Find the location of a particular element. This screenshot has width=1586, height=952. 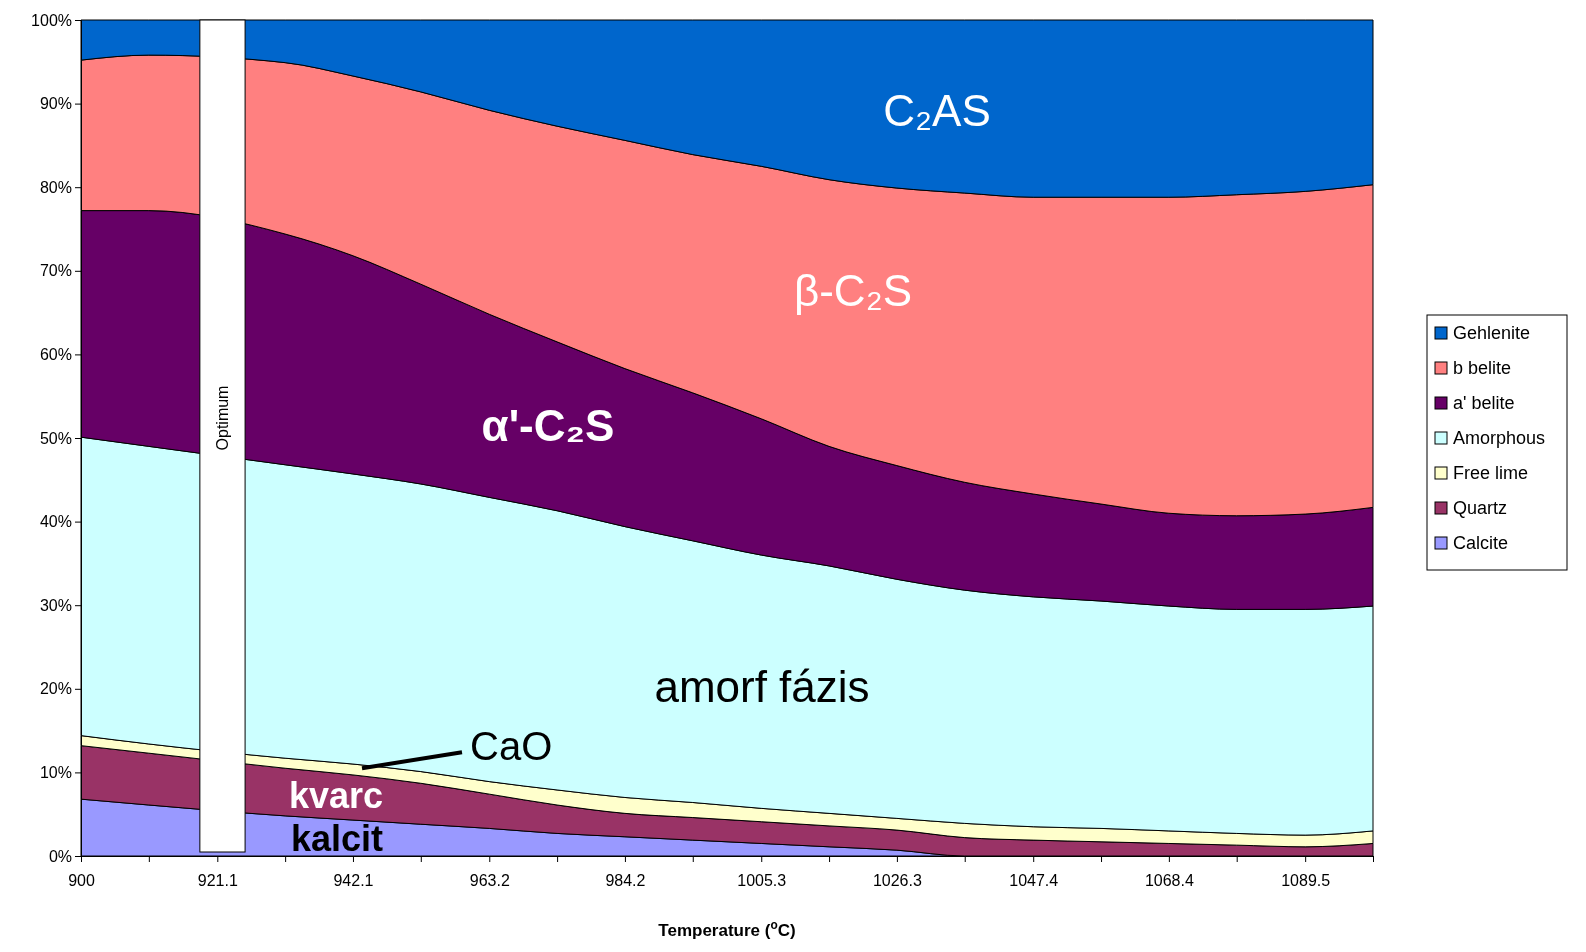

annotation: C₂AS is located at coordinates (937, 110).